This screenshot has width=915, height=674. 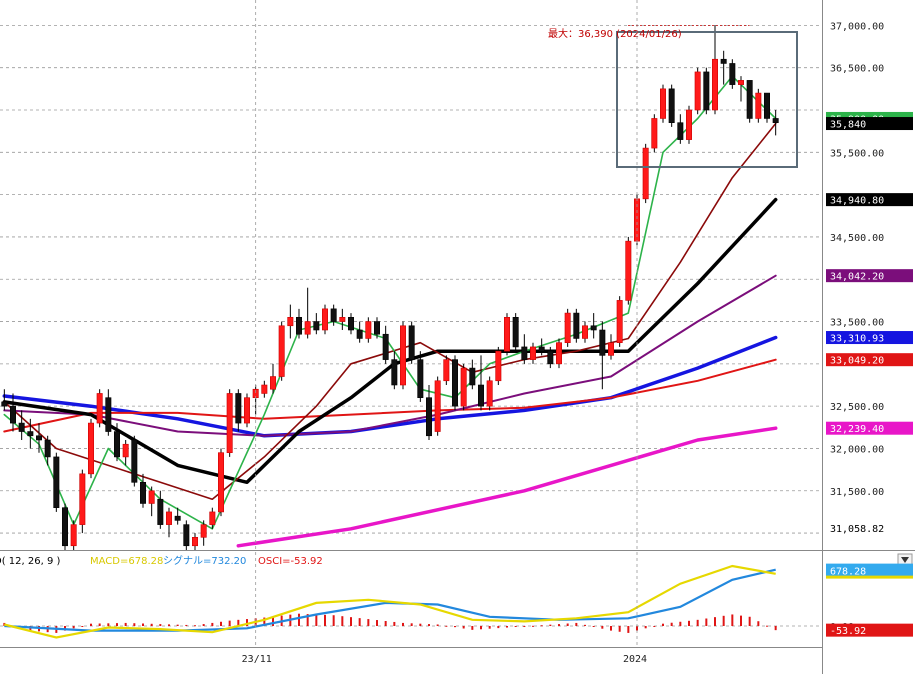 What do you see at coordinates (257, 659) in the screenshot?
I see `time-tick-label: 23/11` at bounding box center [257, 659].